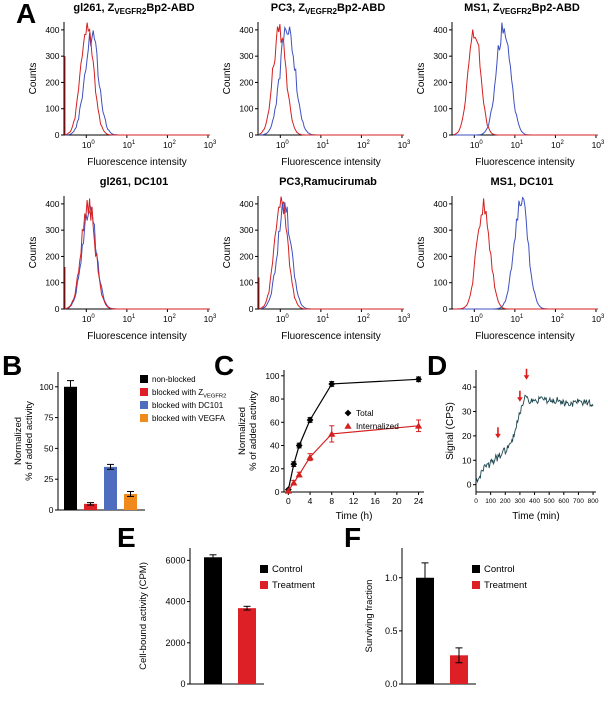  Describe the element at coordinates (188, 405) in the screenshot. I see `svg-text: blocked with DC101` at that location.